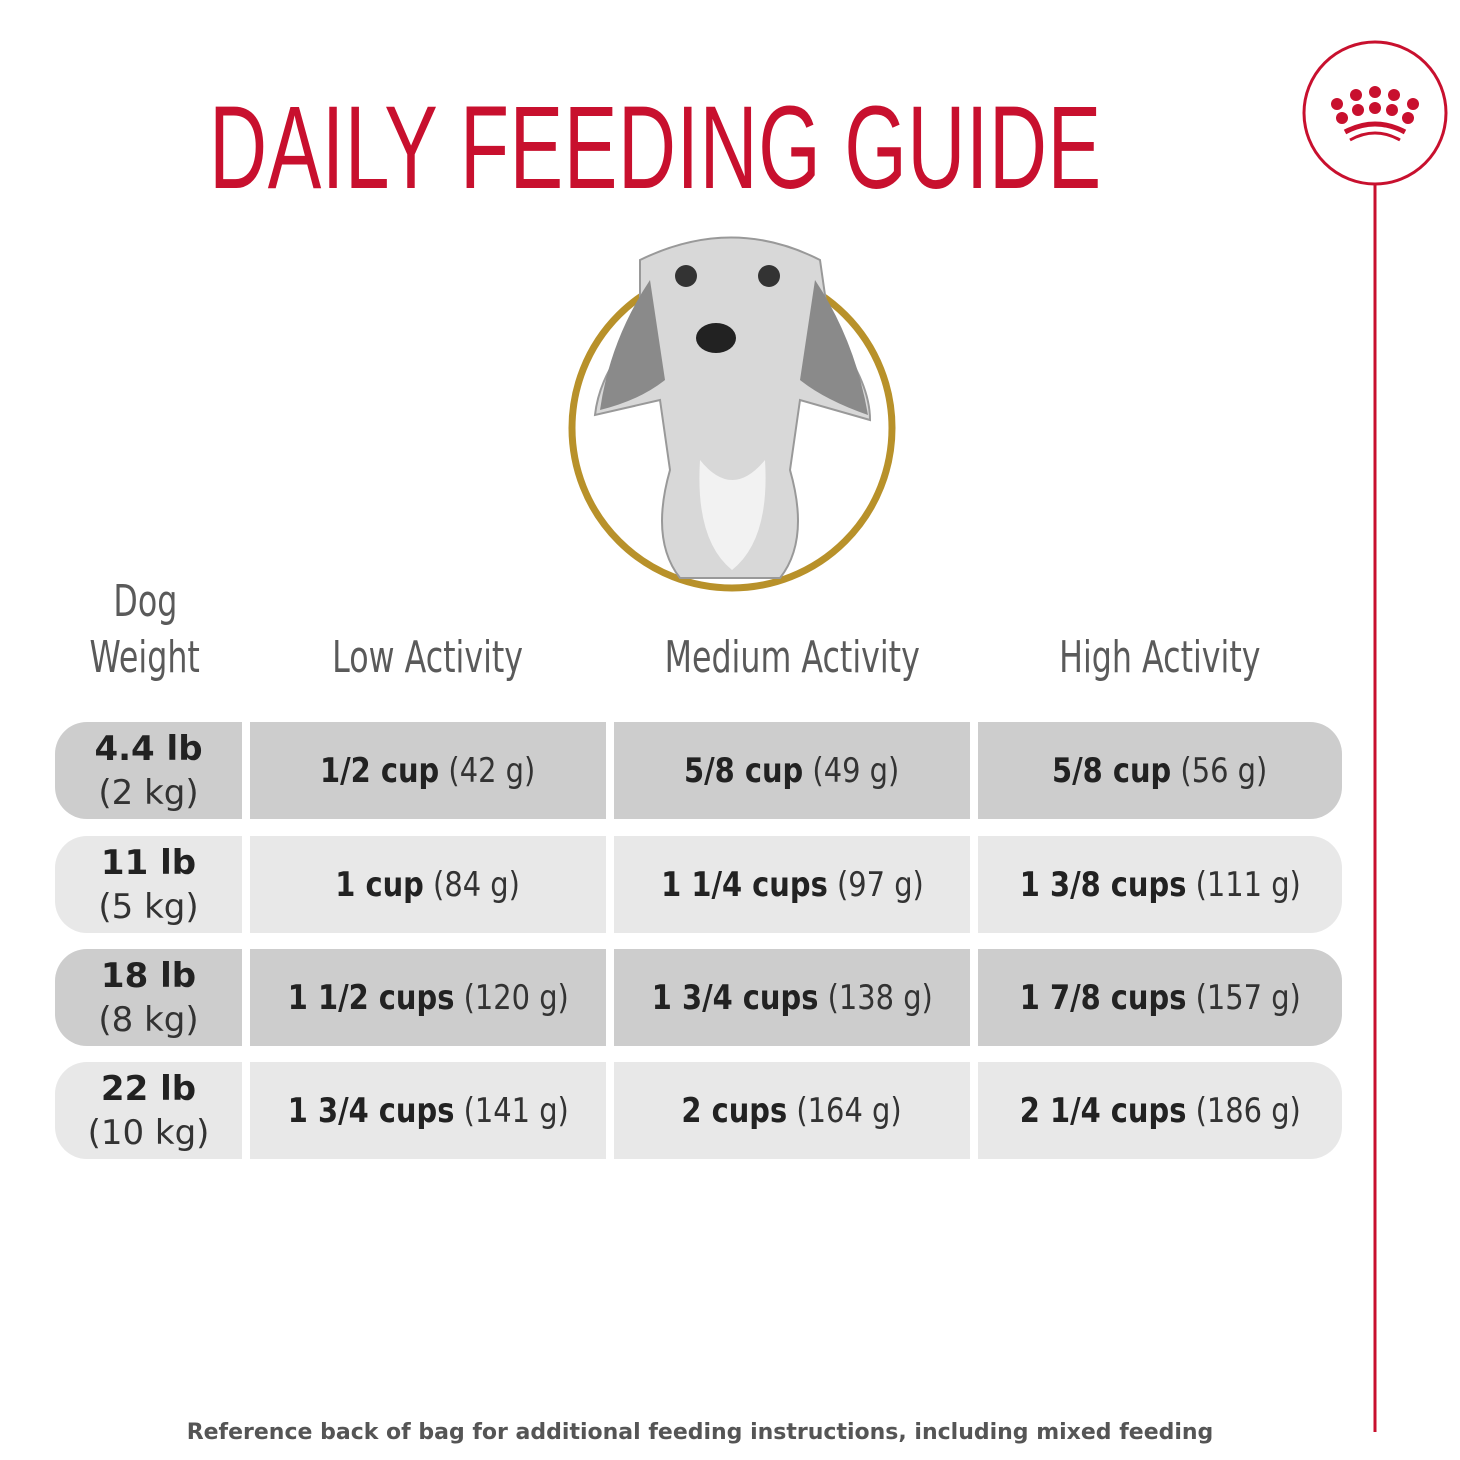  Describe the element at coordinates (492, 770) in the screenshot. I see `grams-amount: (42 g)` at that location.